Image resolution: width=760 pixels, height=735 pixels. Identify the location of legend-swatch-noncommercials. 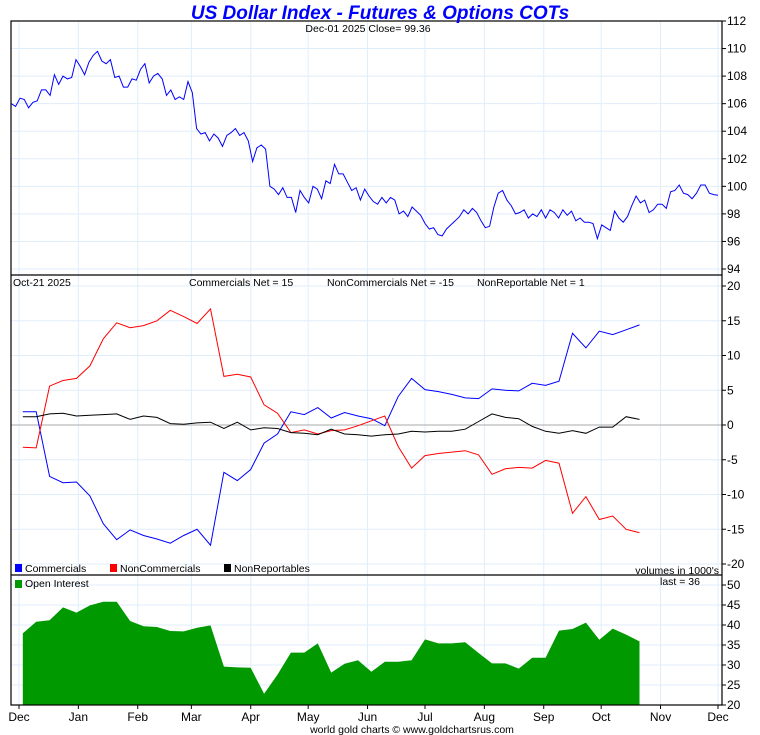
(113, 568).